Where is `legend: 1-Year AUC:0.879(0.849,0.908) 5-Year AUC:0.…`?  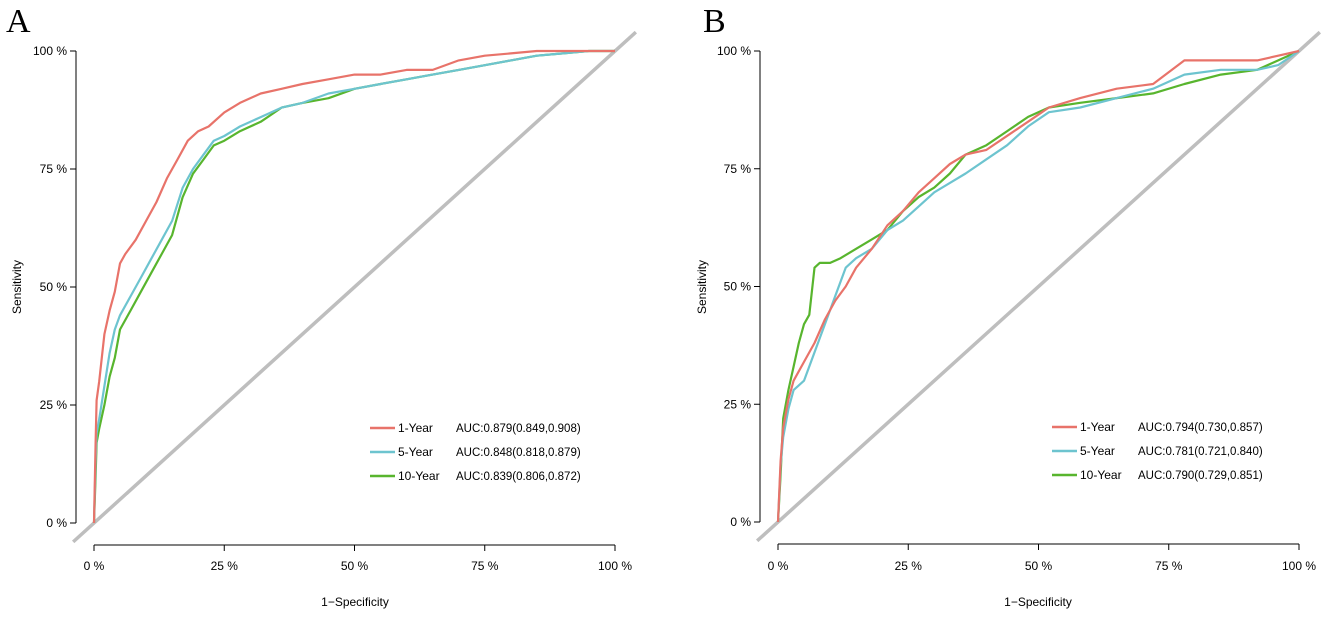 legend: 1-Year AUC:0.879(0.849,0.908) 5-Year AUC:0.… is located at coordinates (475, 452).